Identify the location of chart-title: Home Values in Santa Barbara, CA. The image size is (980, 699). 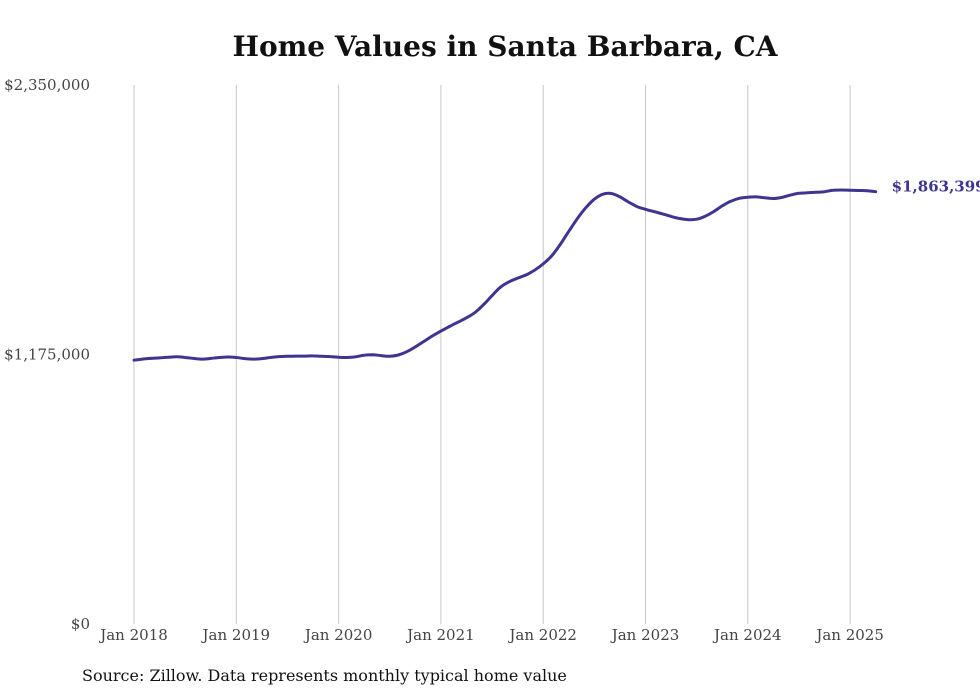
(505, 46).